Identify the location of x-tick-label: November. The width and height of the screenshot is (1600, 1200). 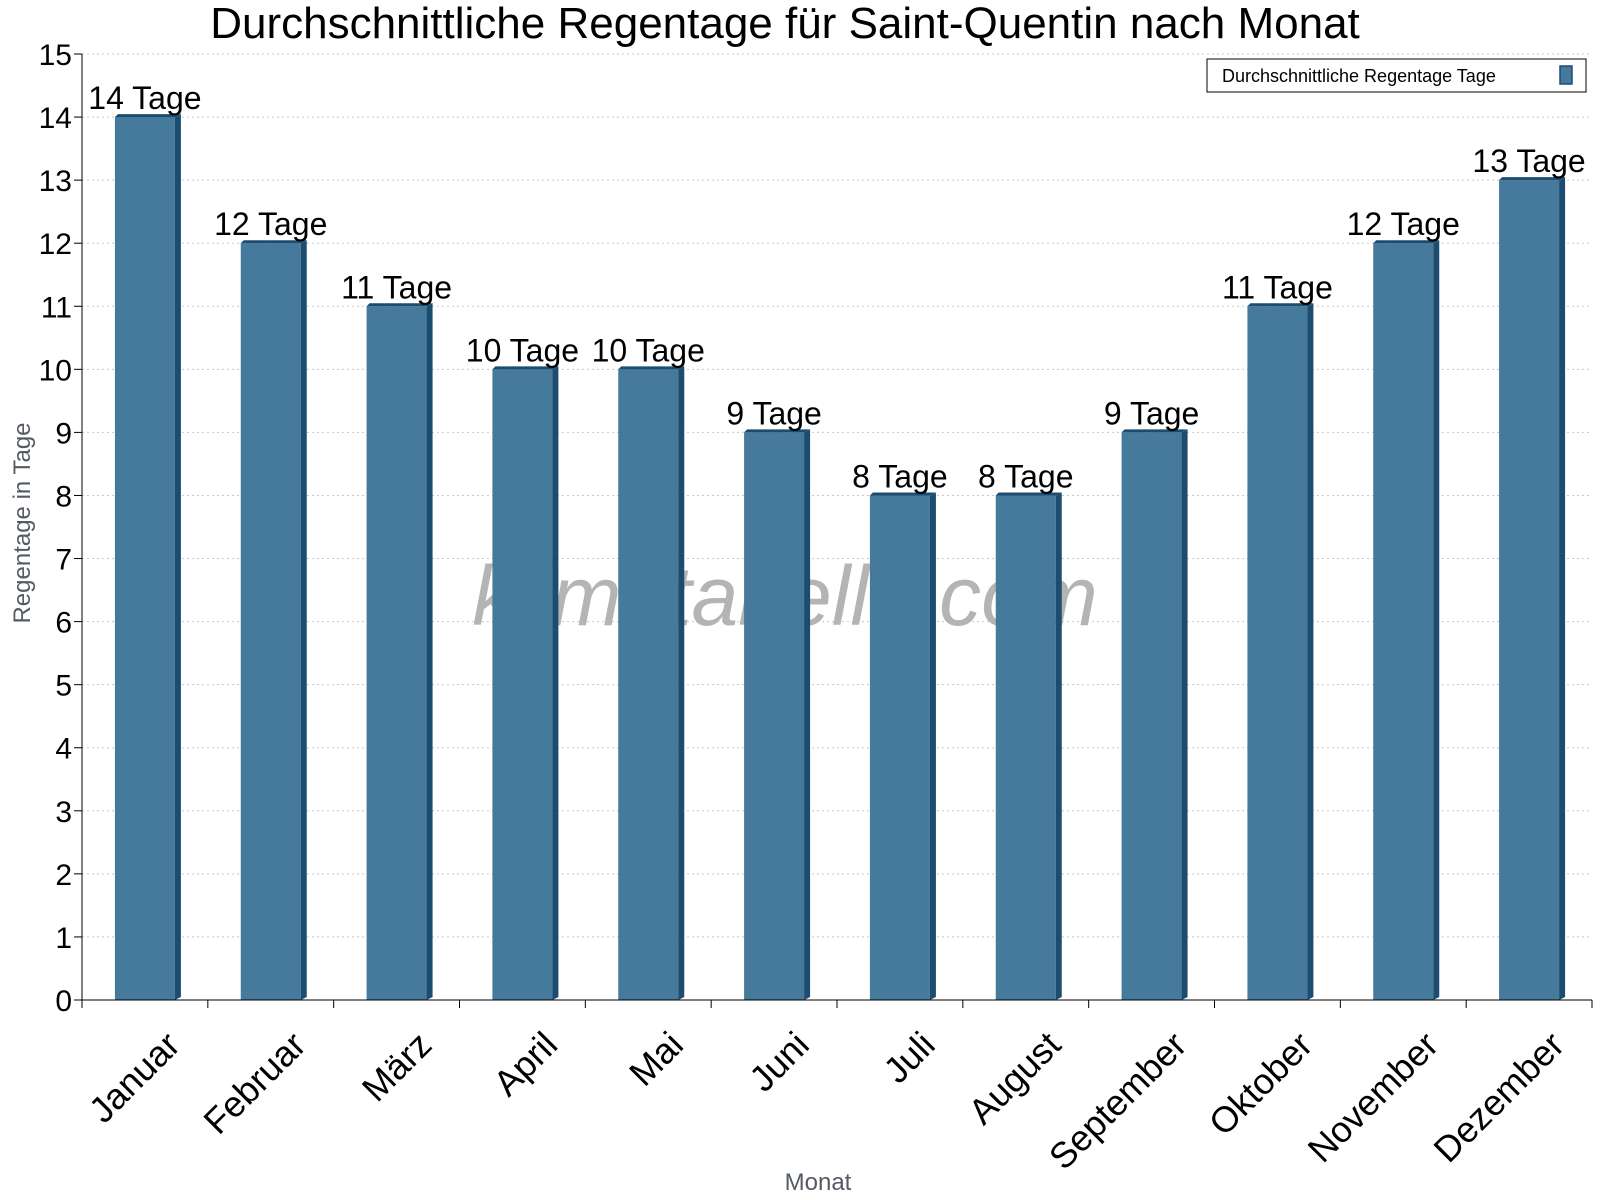
(1373, 1097).